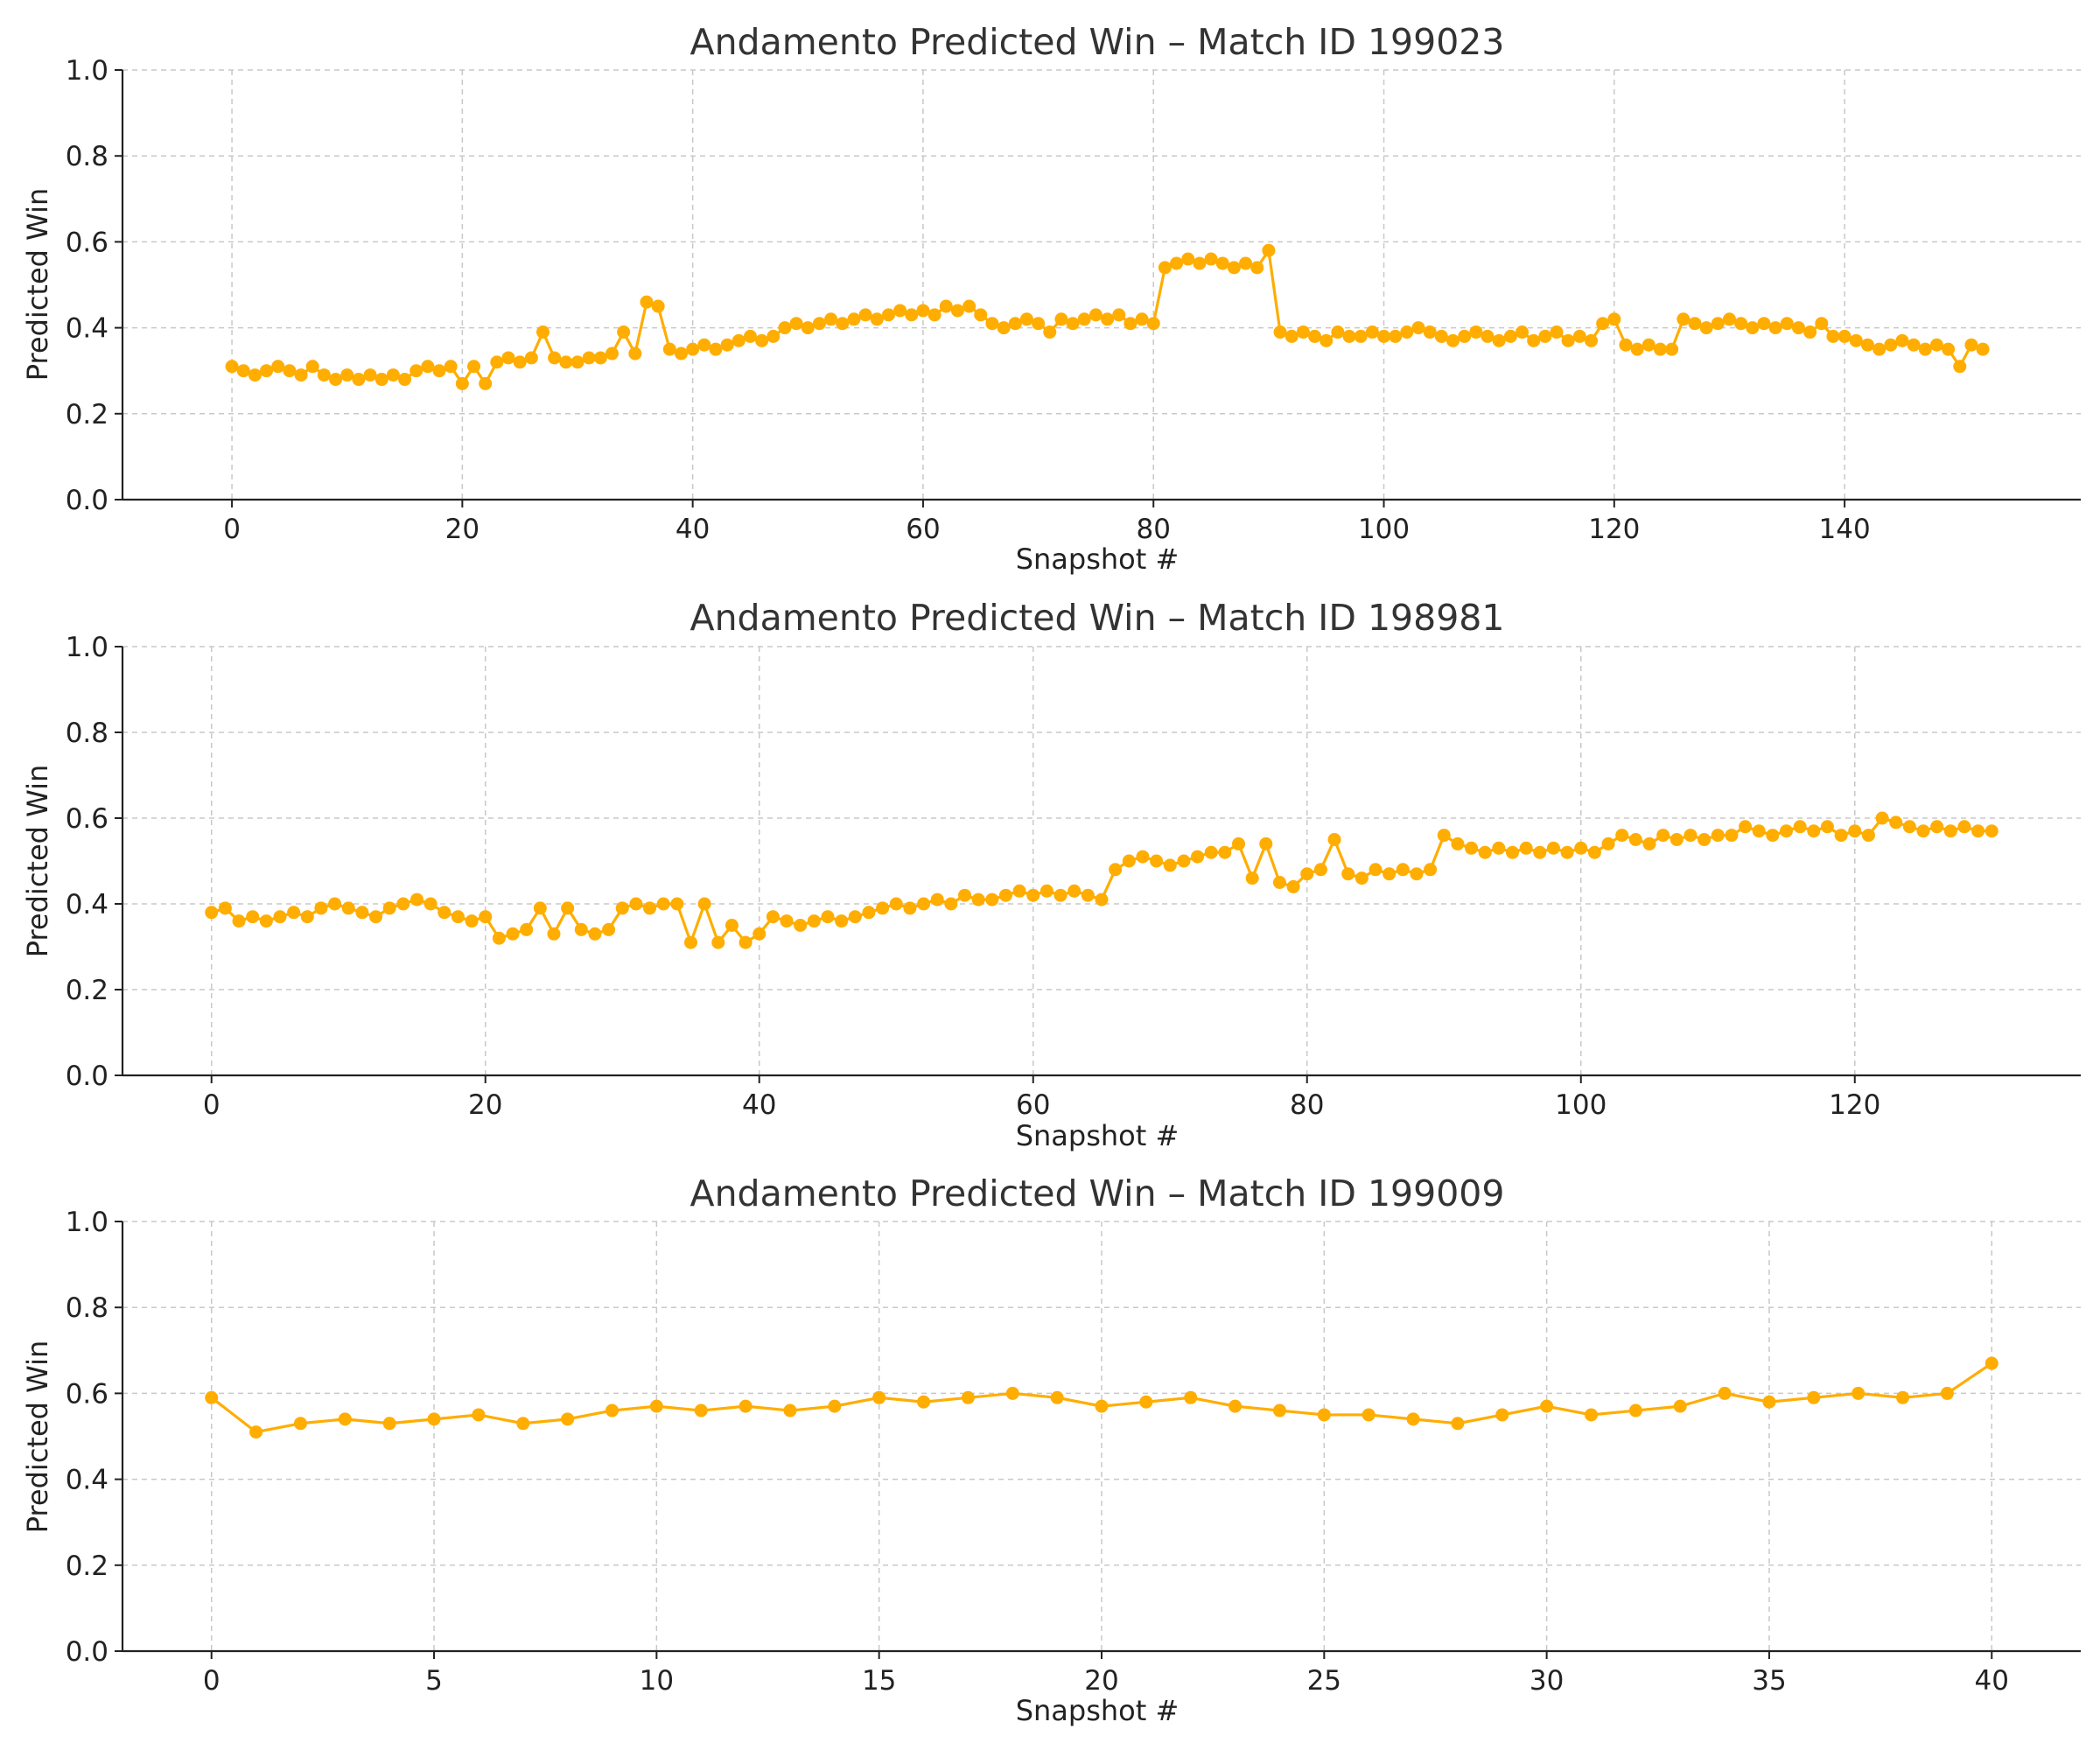 The image size is (2100, 1750). Describe the element at coordinates (87, 1222) in the screenshot. I see `y-tick-label: 1.0` at that location.